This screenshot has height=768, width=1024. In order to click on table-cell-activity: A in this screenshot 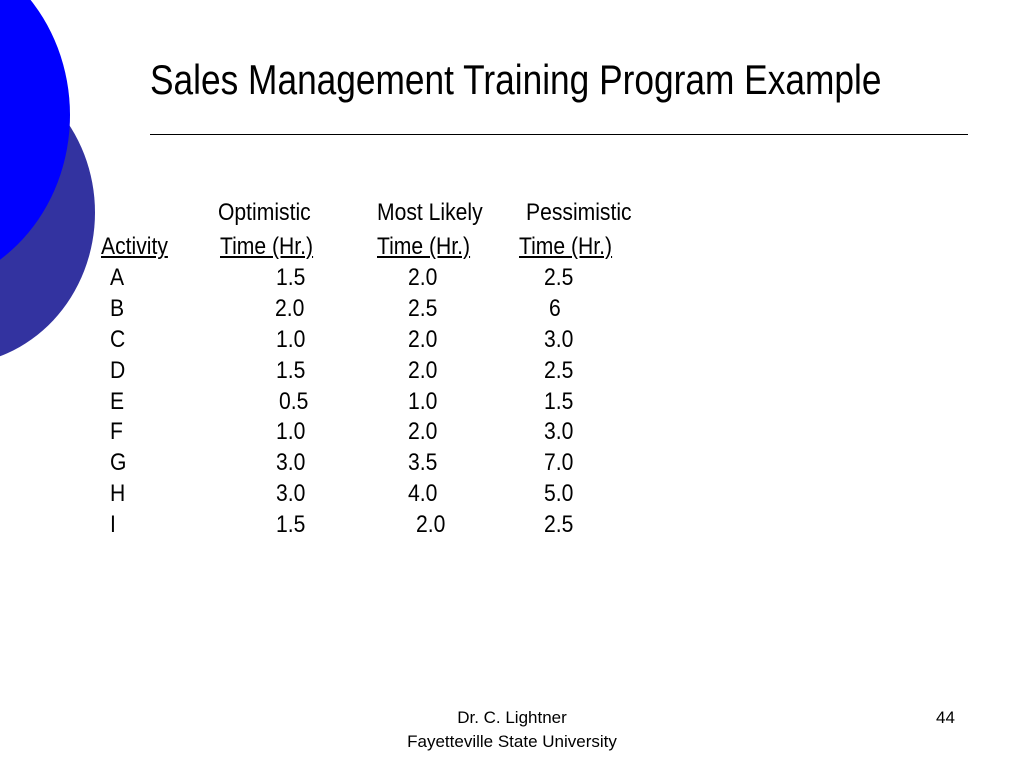, I will do `click(117, 277)`.